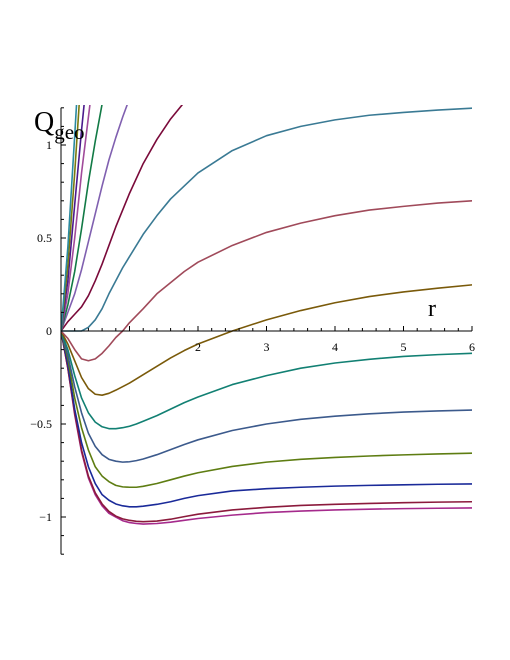  Describe the element at coordinates (44, 238) in the screenshot. I see `y-tick-label: 0.5` at that location.